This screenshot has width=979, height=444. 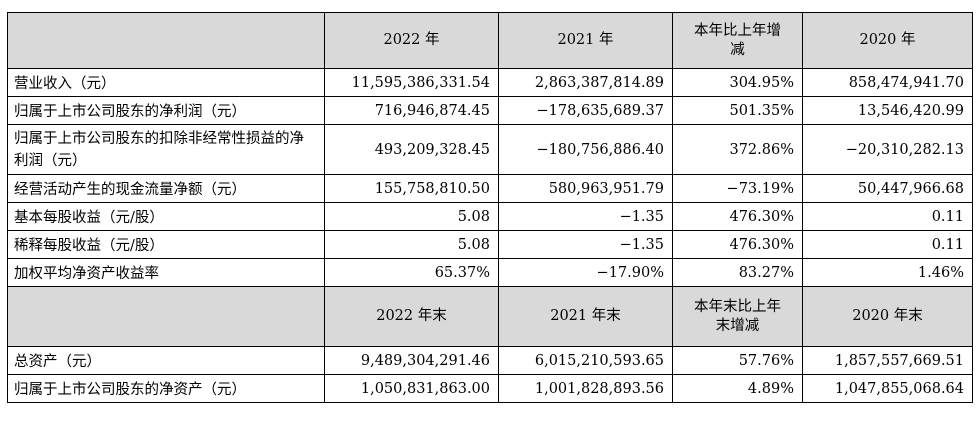 What do you see at coordinates (737, 272) in the screenshot?
I see `value-change: 83.27%` at bounding box center [737, 272].